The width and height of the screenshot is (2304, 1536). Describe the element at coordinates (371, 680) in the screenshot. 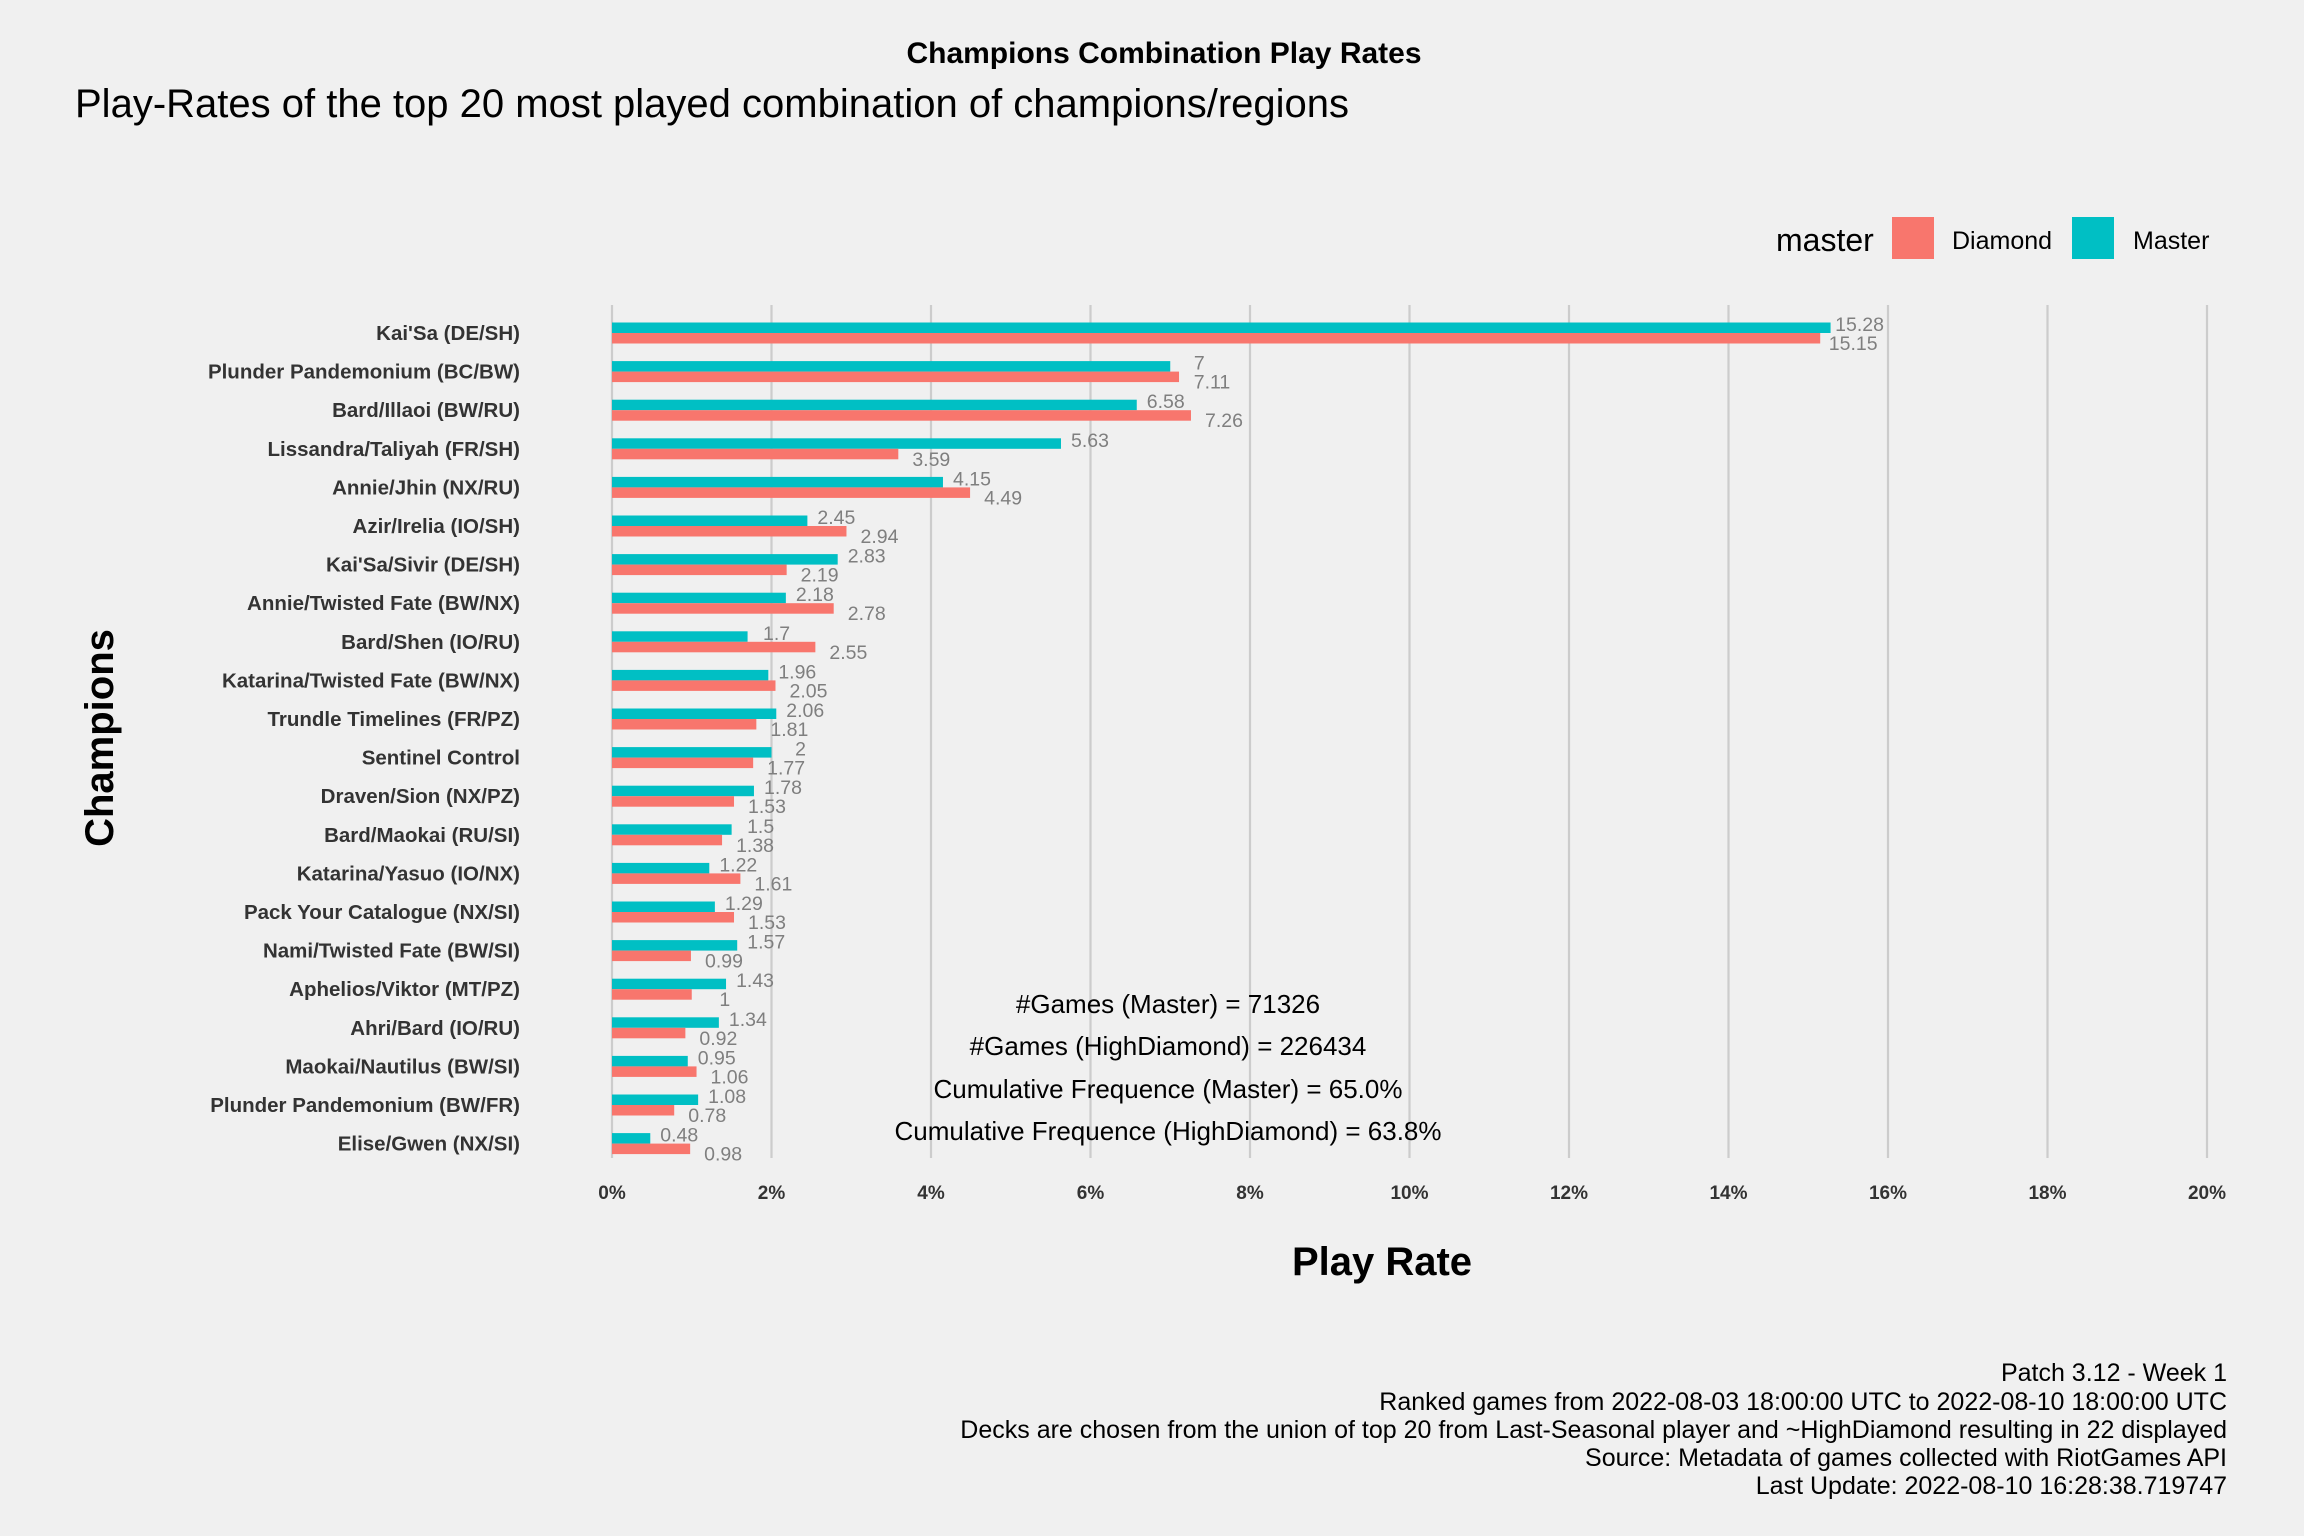

I see `category-label-9: Katarina/Twisted Fate (BW/NX)` at that location.